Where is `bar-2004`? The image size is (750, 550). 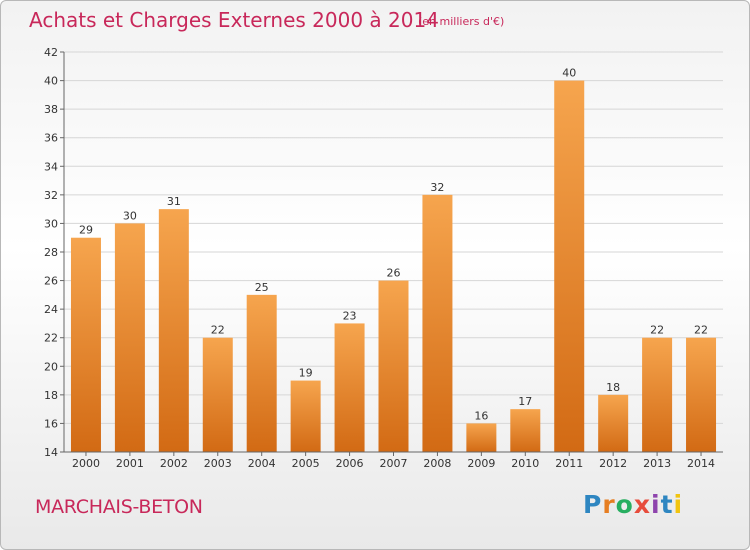
bar-2004 is located at coordinates (261, 373).